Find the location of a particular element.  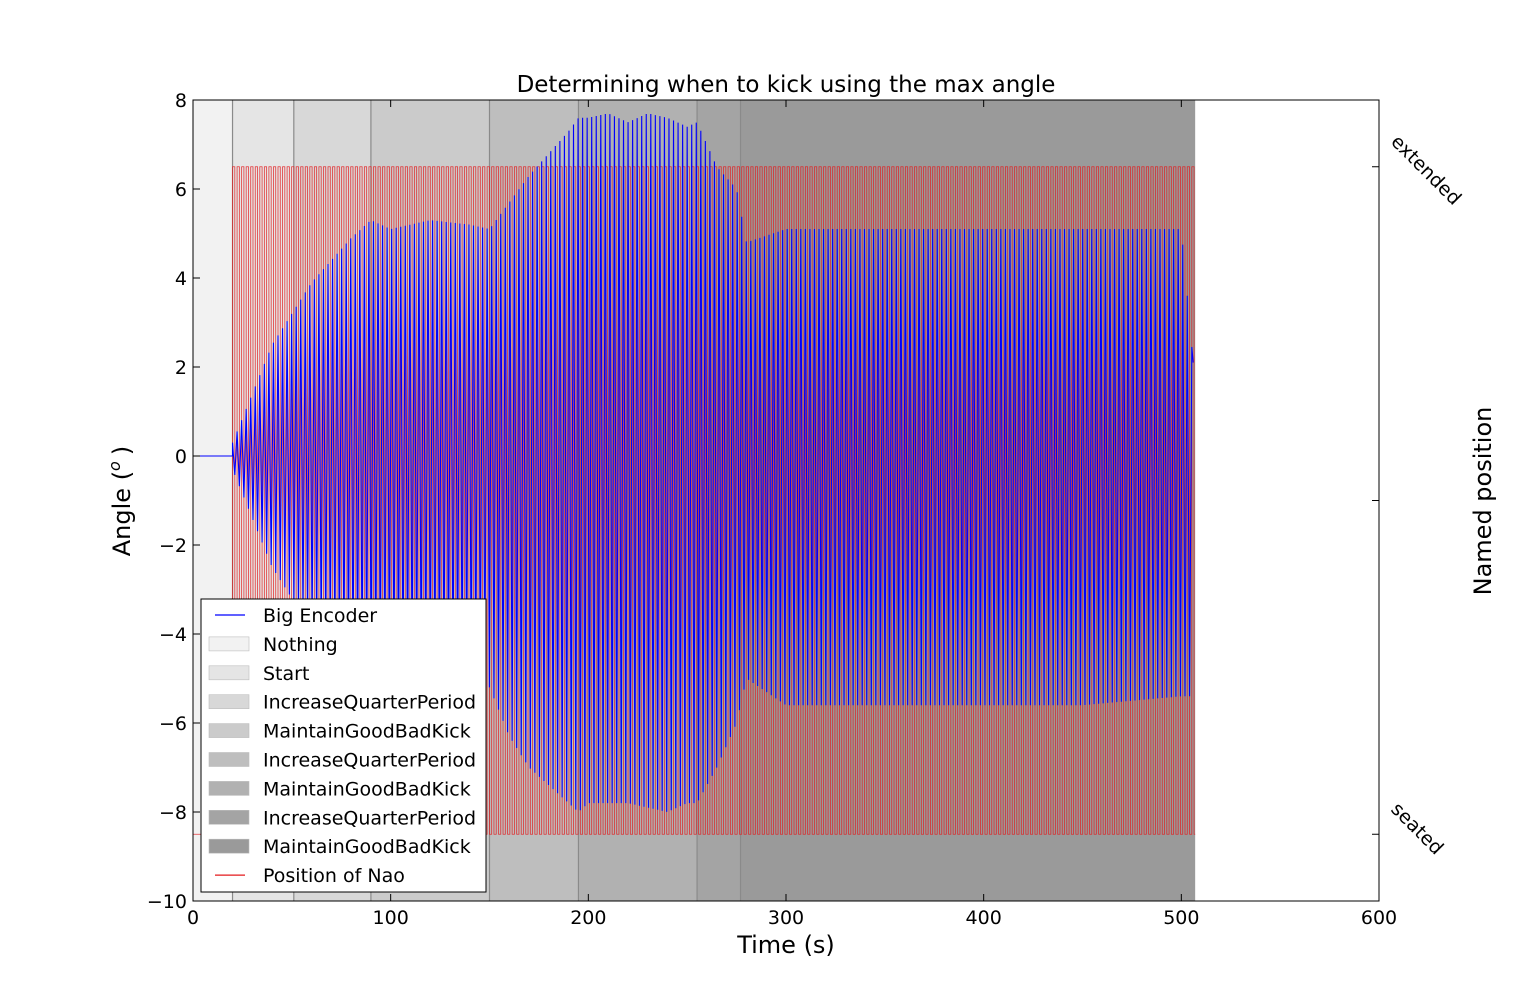

x-tick-label: 600 is located at coordinates (1379, 918).